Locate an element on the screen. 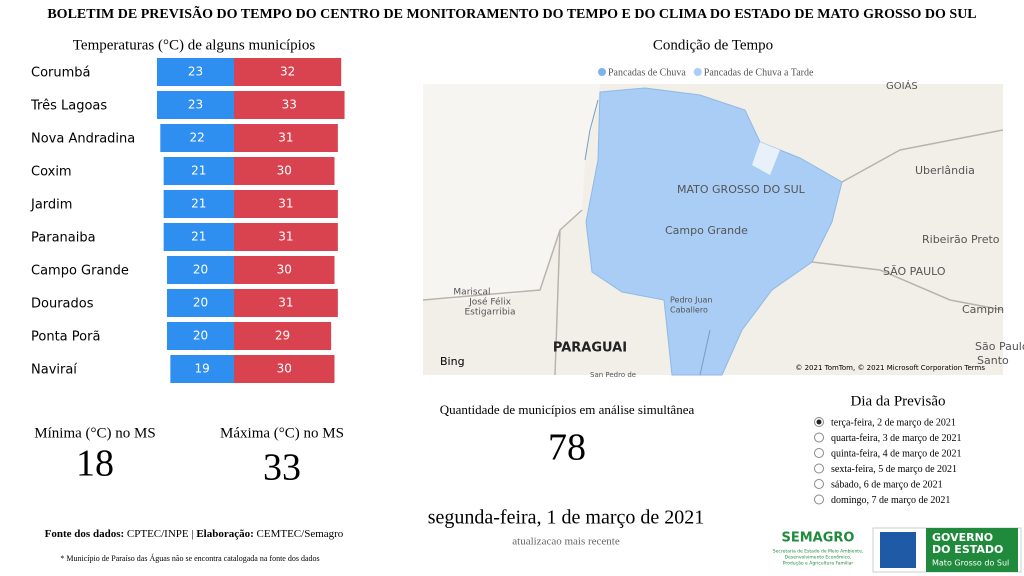 The image size is (1024, 576). map-label: Ribeirão Preto is located at coordinates (961, 239).